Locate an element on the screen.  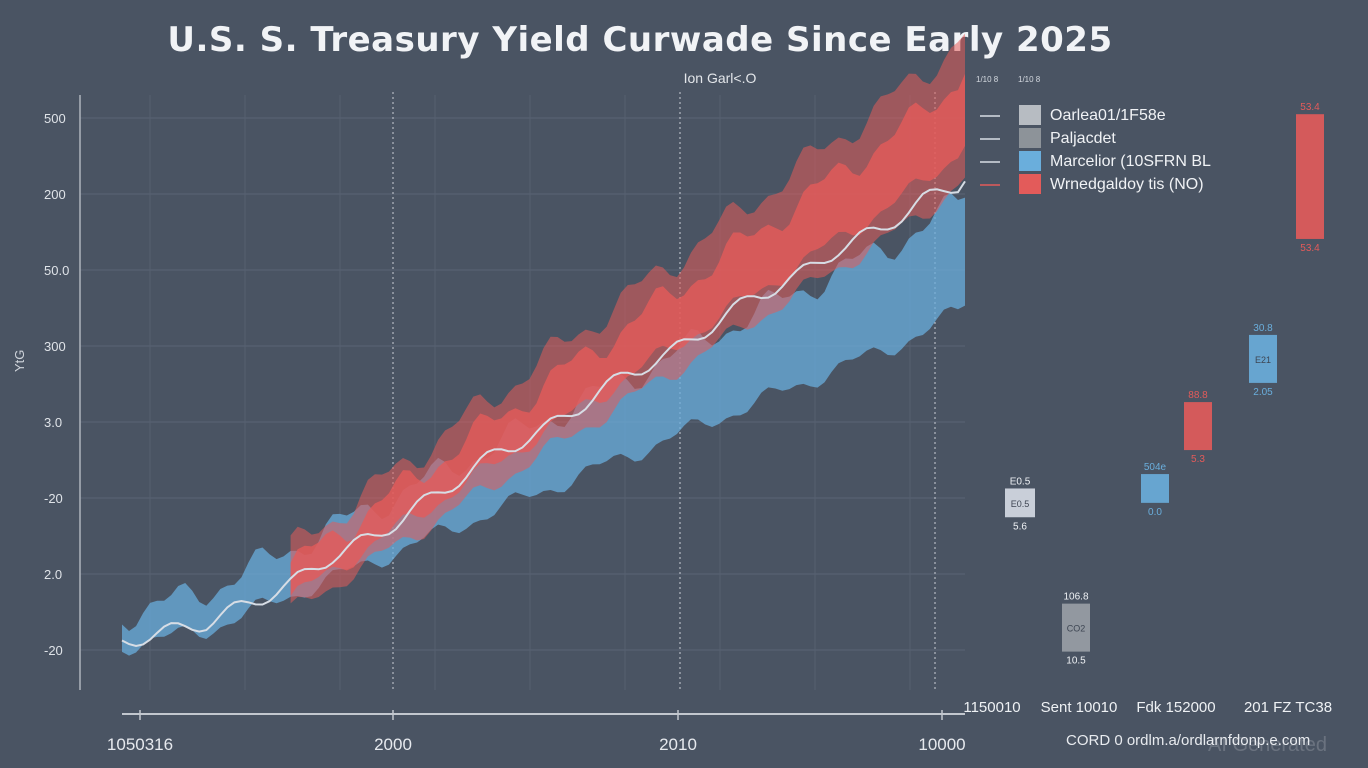
panel-x-tick-label: Sent 10010 is located at coordinates (1079, 707).